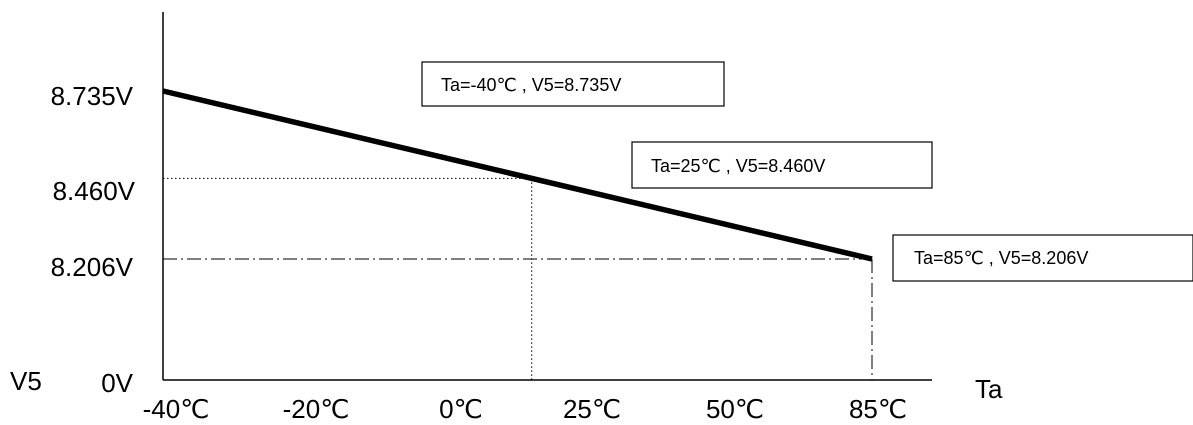  I want to click on x-tick-label: 25℃, so click(592, 409).